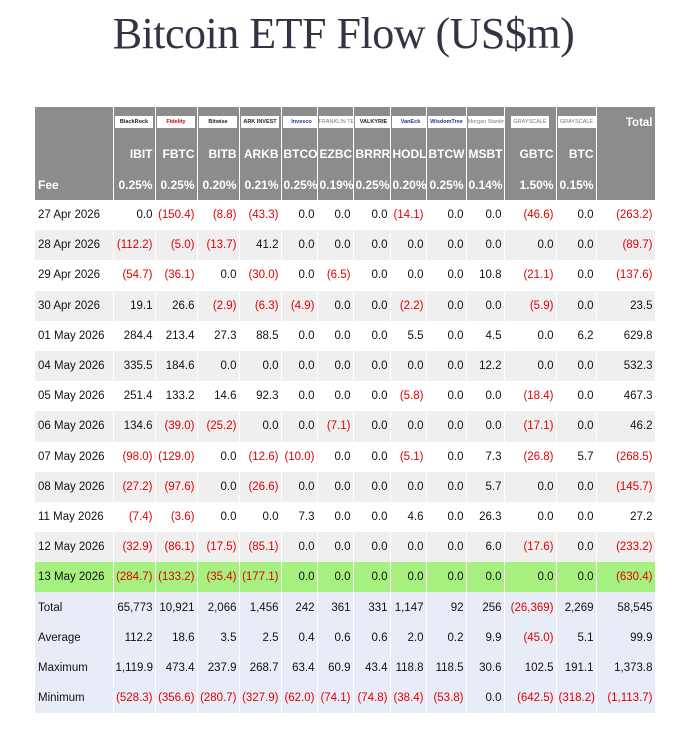 This screenshot has width=687, height=731. I want to click on issuer-logo-arkb: ARK INVEST, so click(260, 122).